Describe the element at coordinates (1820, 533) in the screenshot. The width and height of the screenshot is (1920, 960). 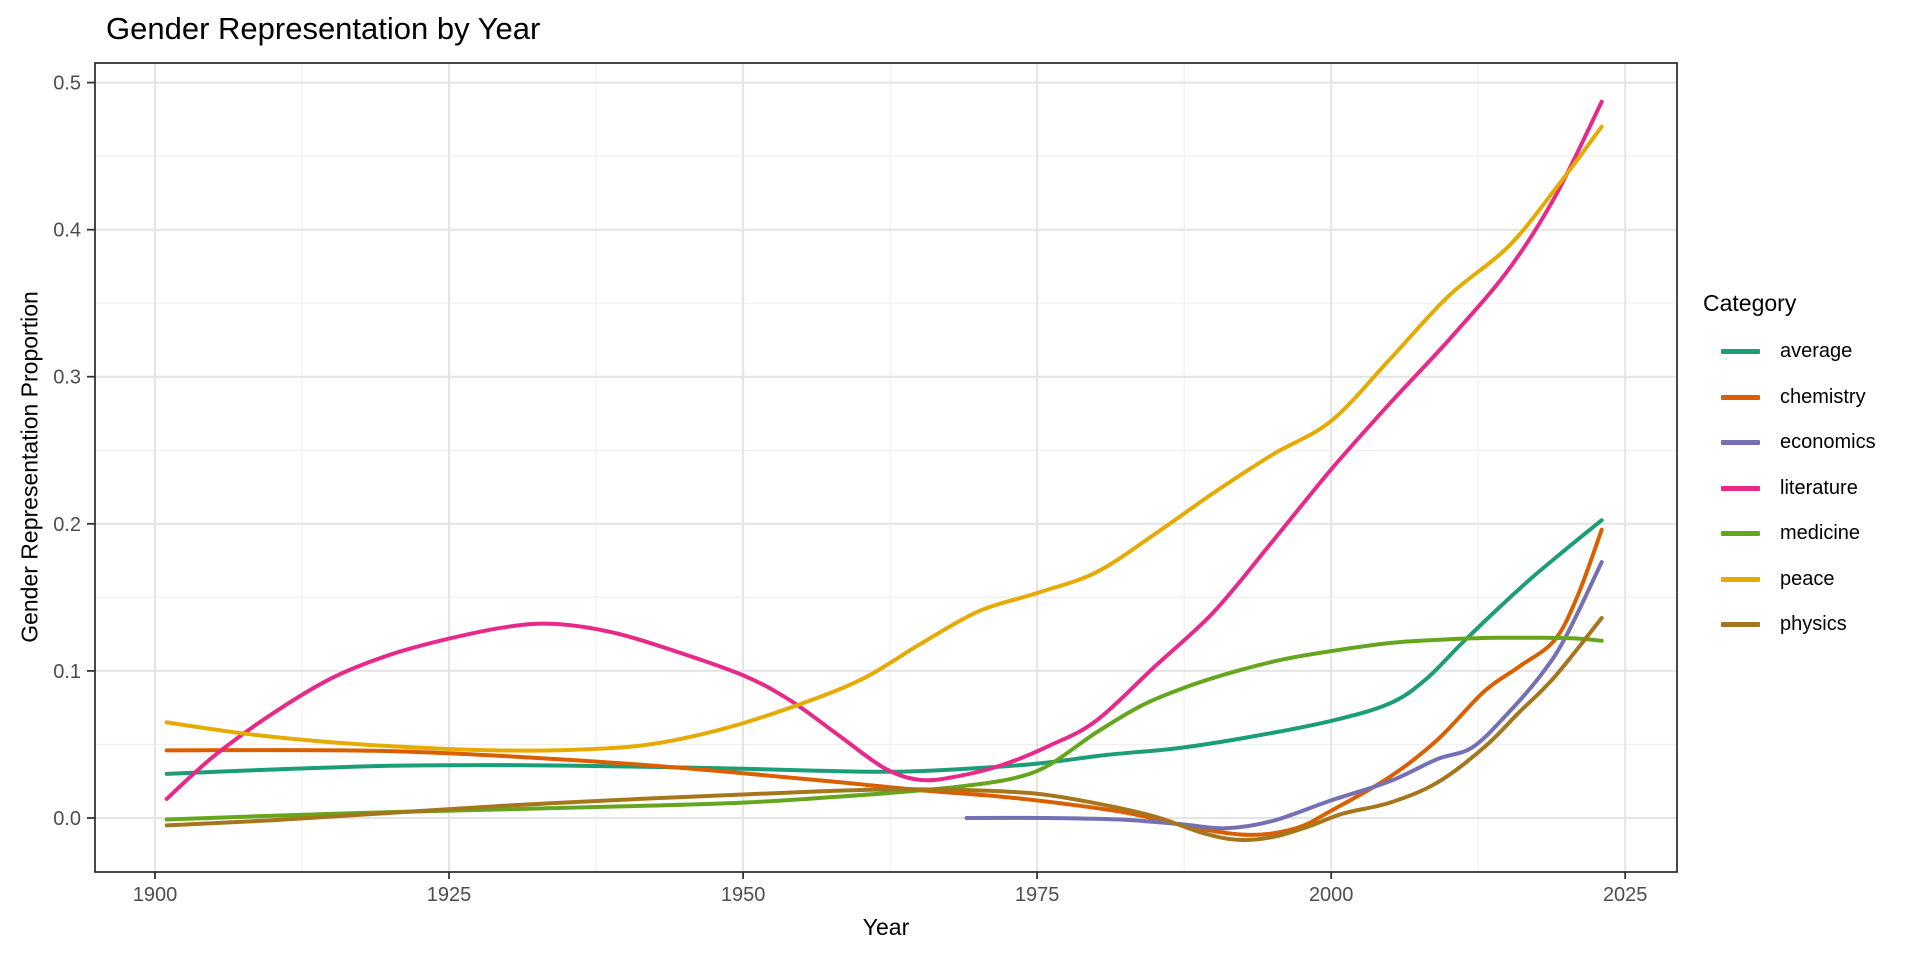
I see `legend-label: medicine` at that location.